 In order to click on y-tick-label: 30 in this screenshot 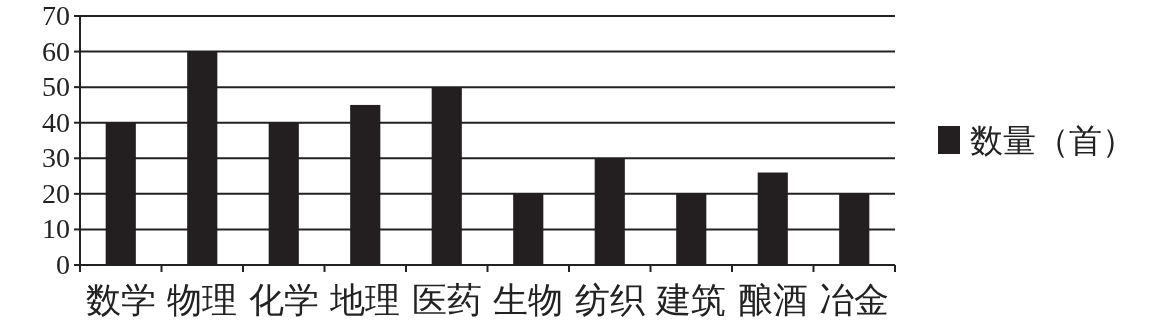, I will do `click(56, 158)`.